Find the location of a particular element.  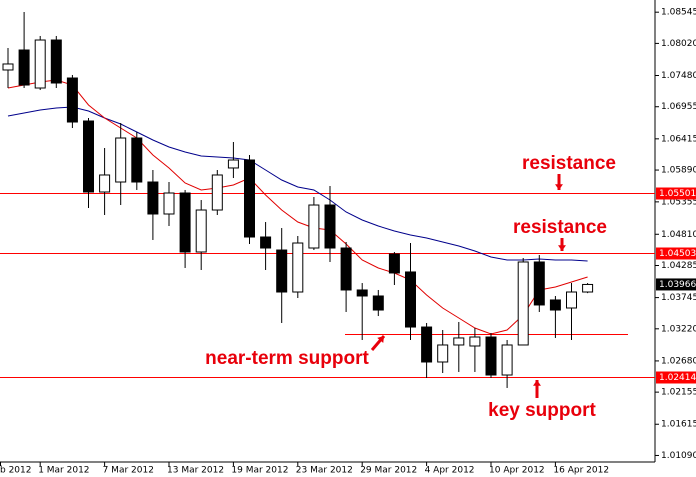

y-tick-label: 1.06955 is located at coordinates (678, 107).